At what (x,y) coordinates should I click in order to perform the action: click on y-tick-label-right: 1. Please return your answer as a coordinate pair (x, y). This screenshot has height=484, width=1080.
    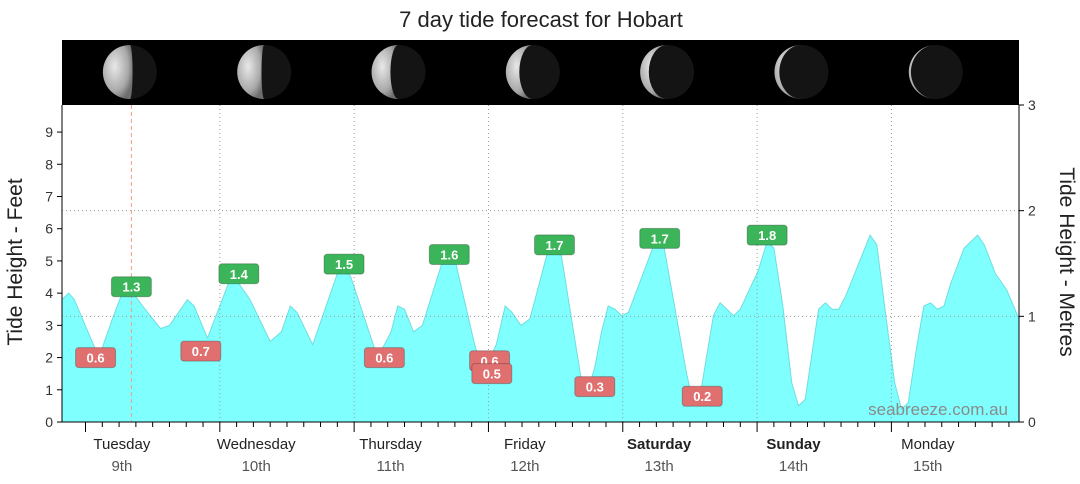
    Looking at the image, I should click on (1032, 316).